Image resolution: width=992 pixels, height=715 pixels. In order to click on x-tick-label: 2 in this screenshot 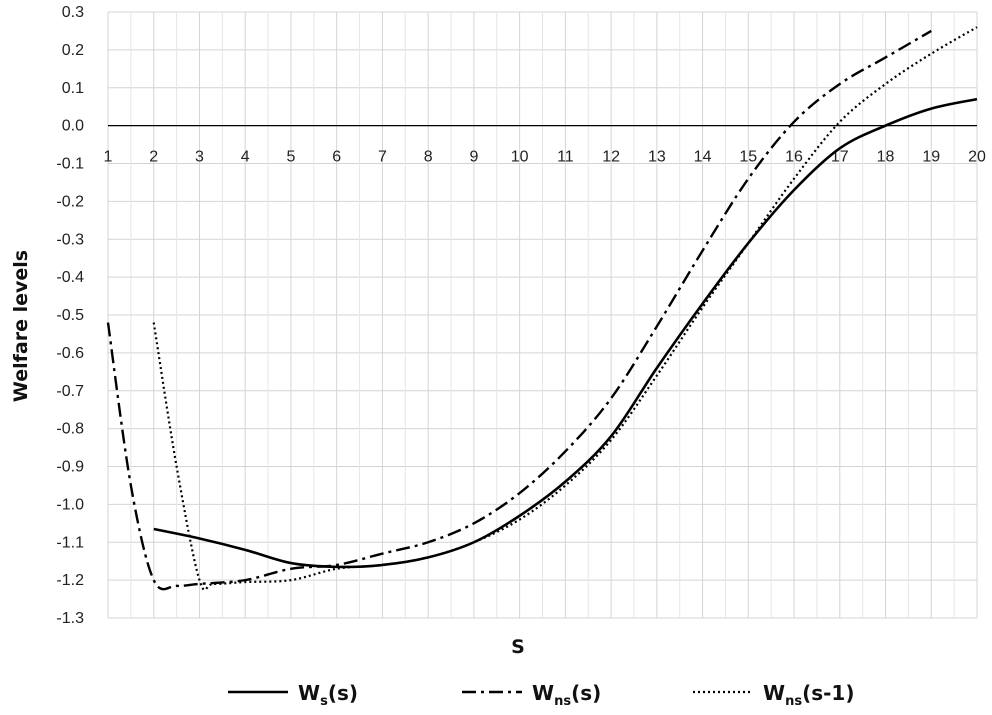, I will do `click(153, 157)`.